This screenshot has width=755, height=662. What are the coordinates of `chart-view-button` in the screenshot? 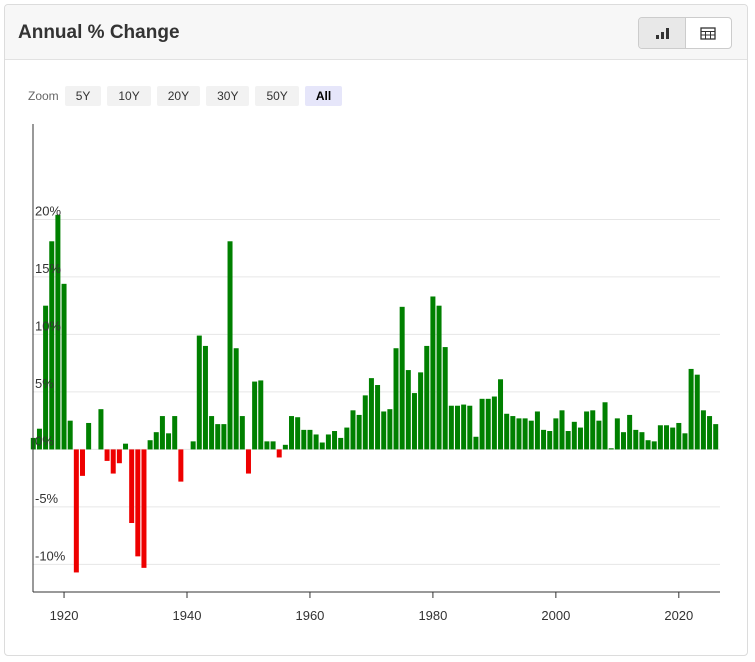 It's located at (662, 33).